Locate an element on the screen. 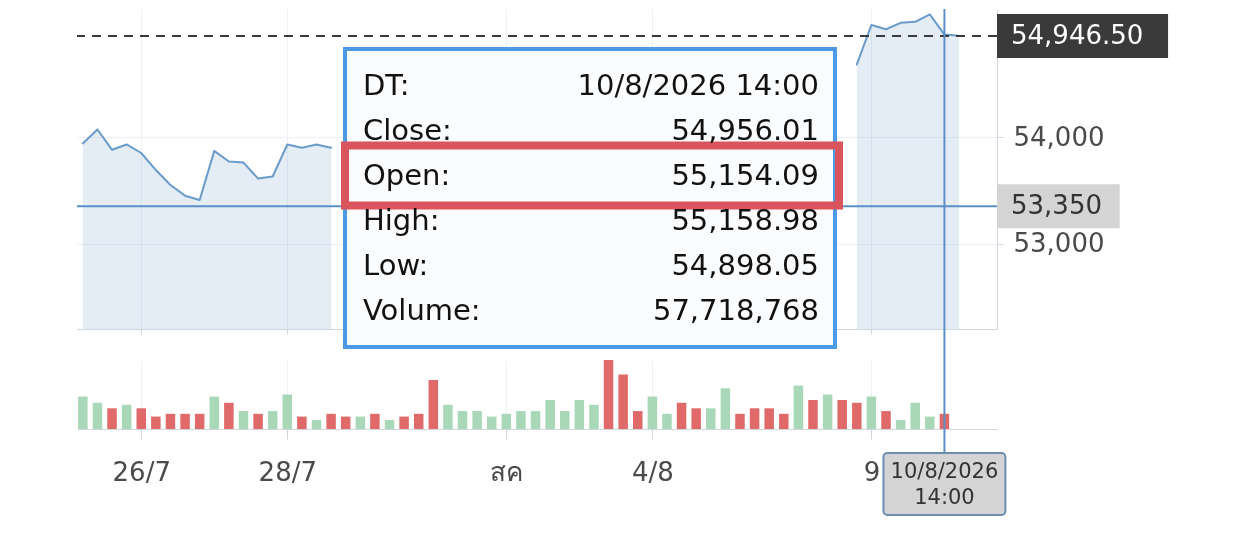 This screenshot has height=554, width=1260. annotation: 10/8/2026 14:00 is located at coordinates (698, 84).